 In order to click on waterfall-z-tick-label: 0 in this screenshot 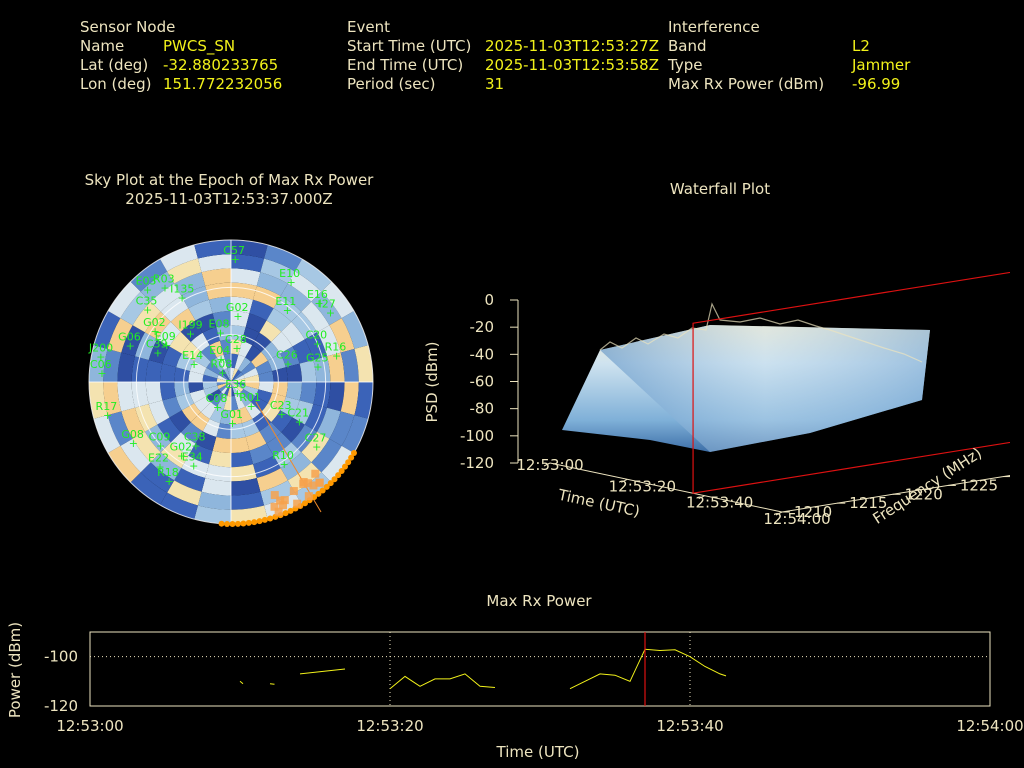, I will do `click(489, 300)`.